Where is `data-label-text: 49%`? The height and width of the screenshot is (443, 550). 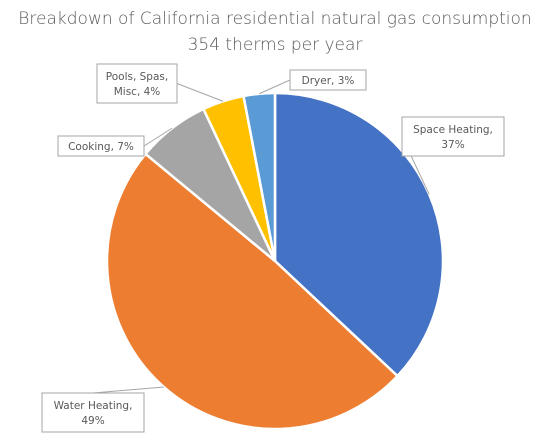 data-label-text: 49% is located at coordinates (92, 421).